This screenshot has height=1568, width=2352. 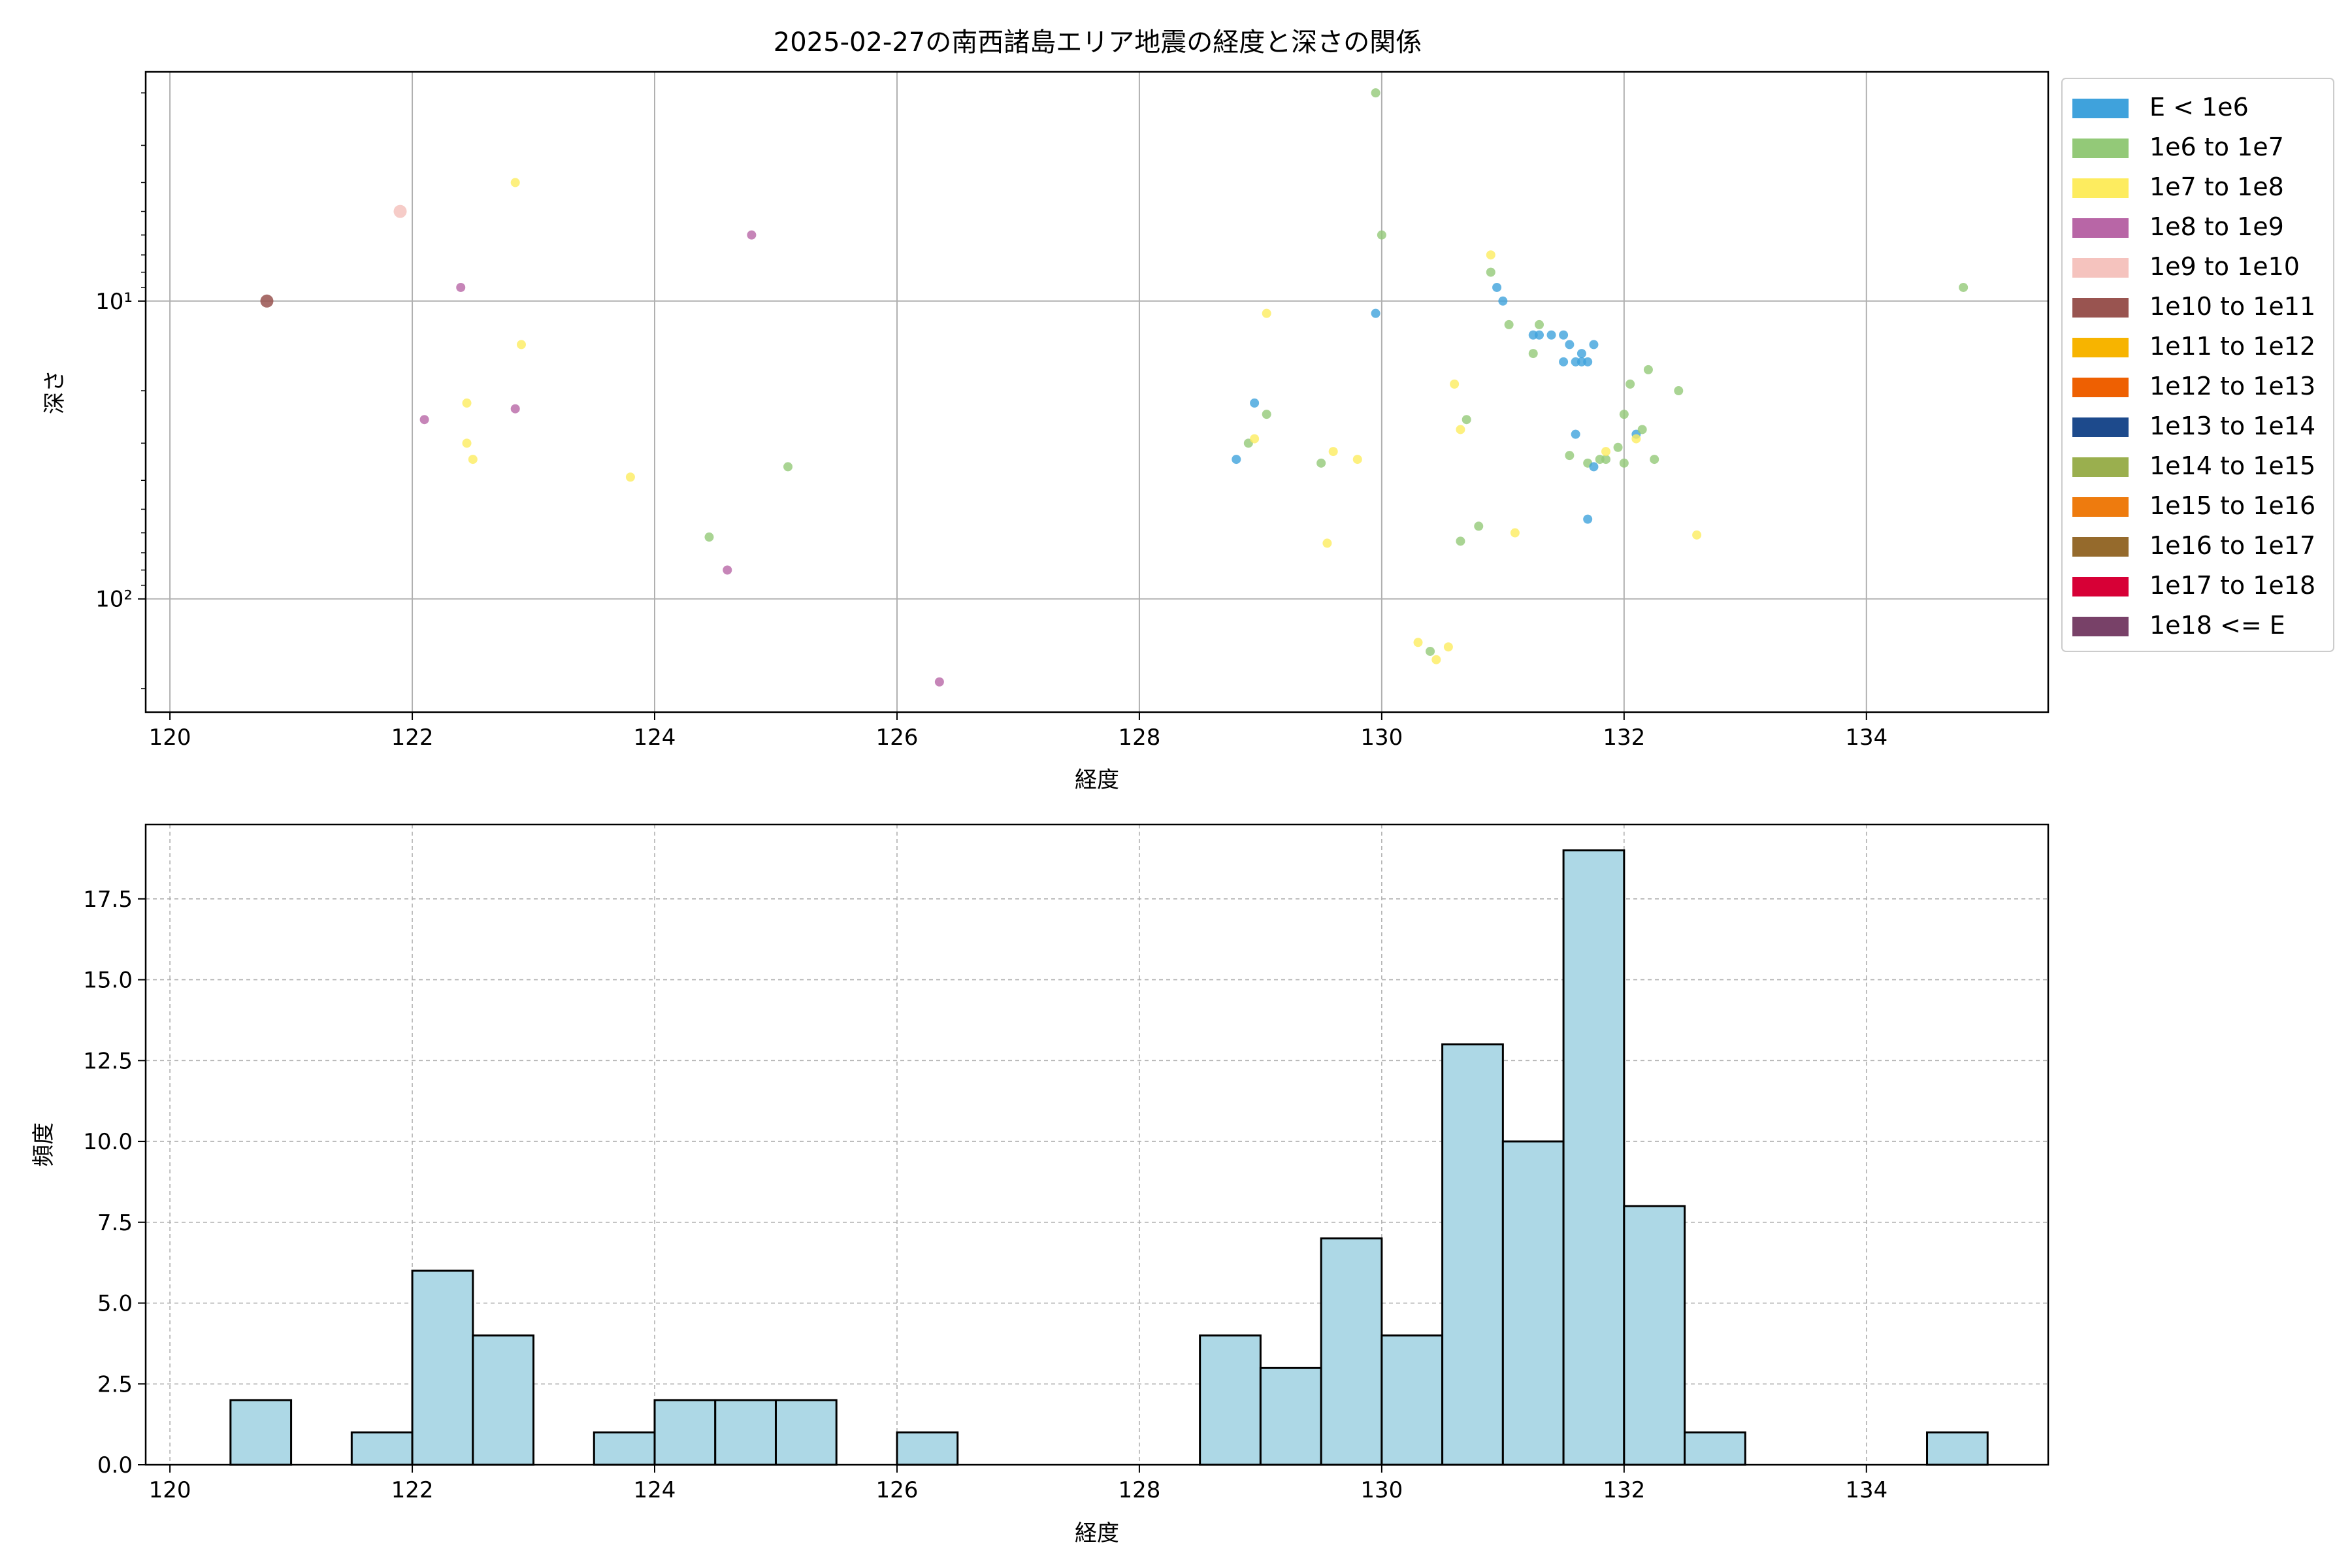 I want to click on histogram-y-axis-label: 頻度, so click(x=44, y=1144).